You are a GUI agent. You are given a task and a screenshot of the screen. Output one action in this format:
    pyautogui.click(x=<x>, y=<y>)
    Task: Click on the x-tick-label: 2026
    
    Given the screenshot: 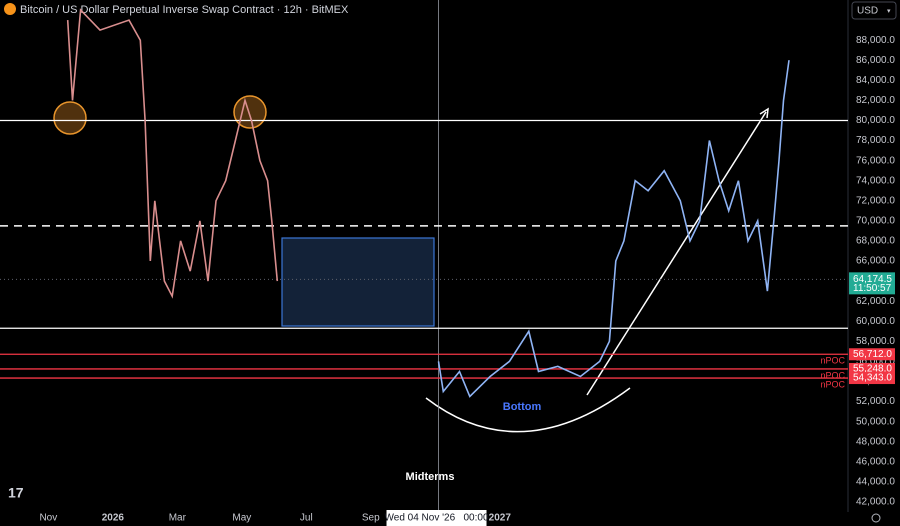 What is the action you would take?
    pyautogui.click(x=113, y=518)
    